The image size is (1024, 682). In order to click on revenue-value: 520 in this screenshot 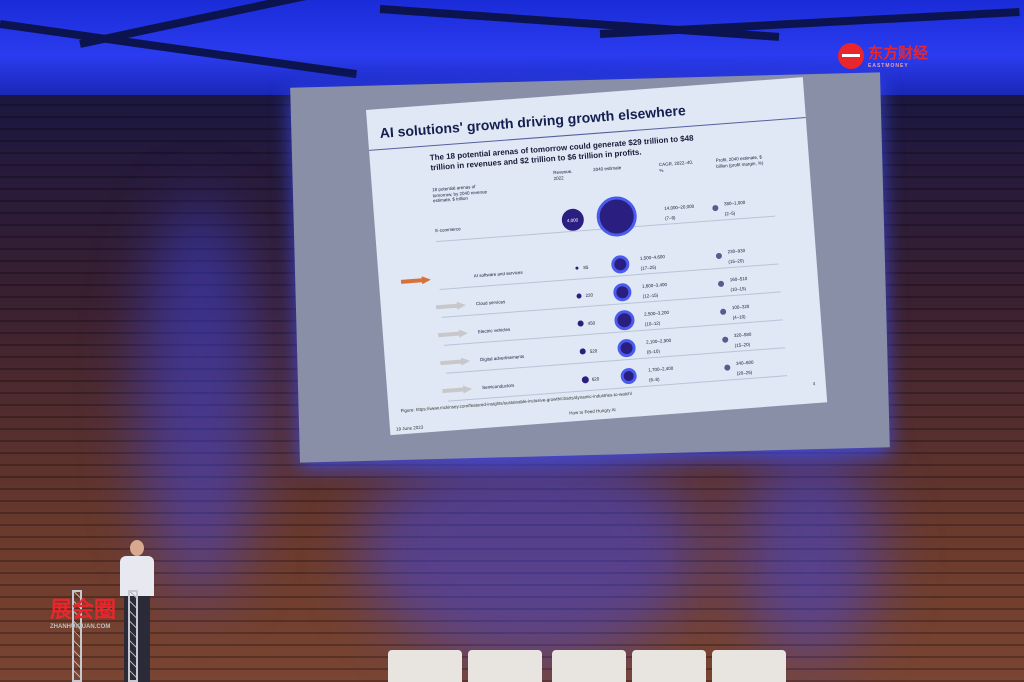, I will do `click(593, 351)`.